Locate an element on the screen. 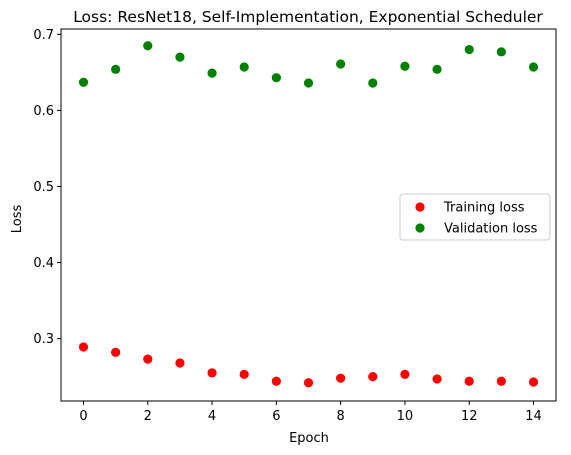 This screenshot has width=571, height=455. x-tick-label: 14 is located at coordinates (533, 416).